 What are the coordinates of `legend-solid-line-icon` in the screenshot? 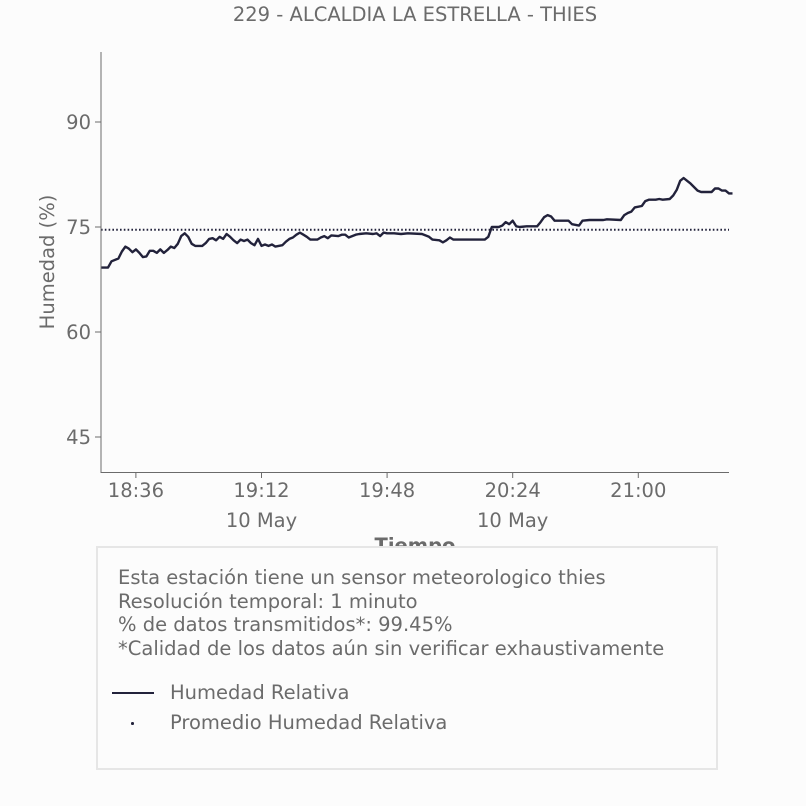 It's located at (133, 693).